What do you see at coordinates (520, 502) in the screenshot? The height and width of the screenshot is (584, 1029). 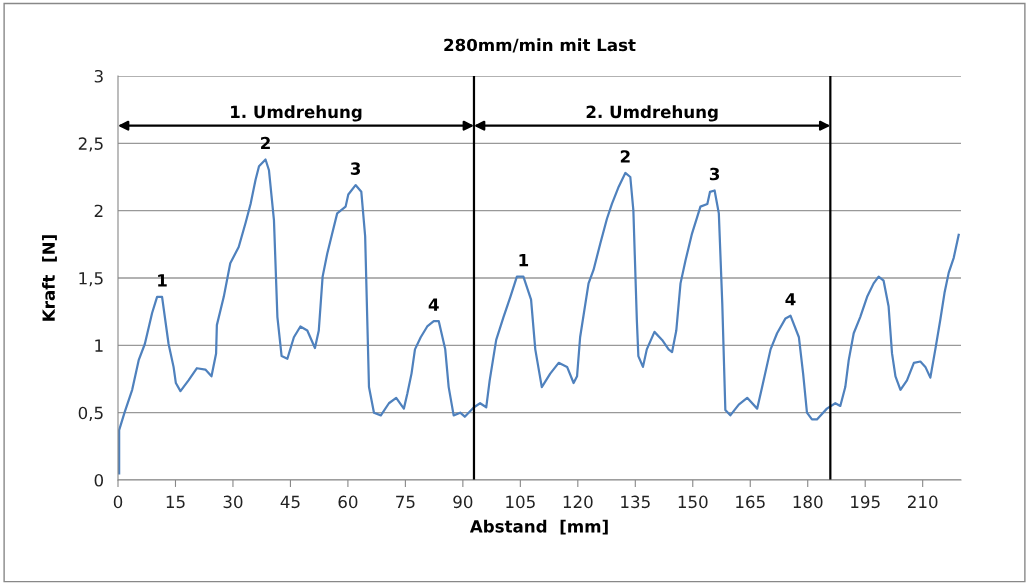 I see `x-tick-label: 105` at bounding box center [520, 502].